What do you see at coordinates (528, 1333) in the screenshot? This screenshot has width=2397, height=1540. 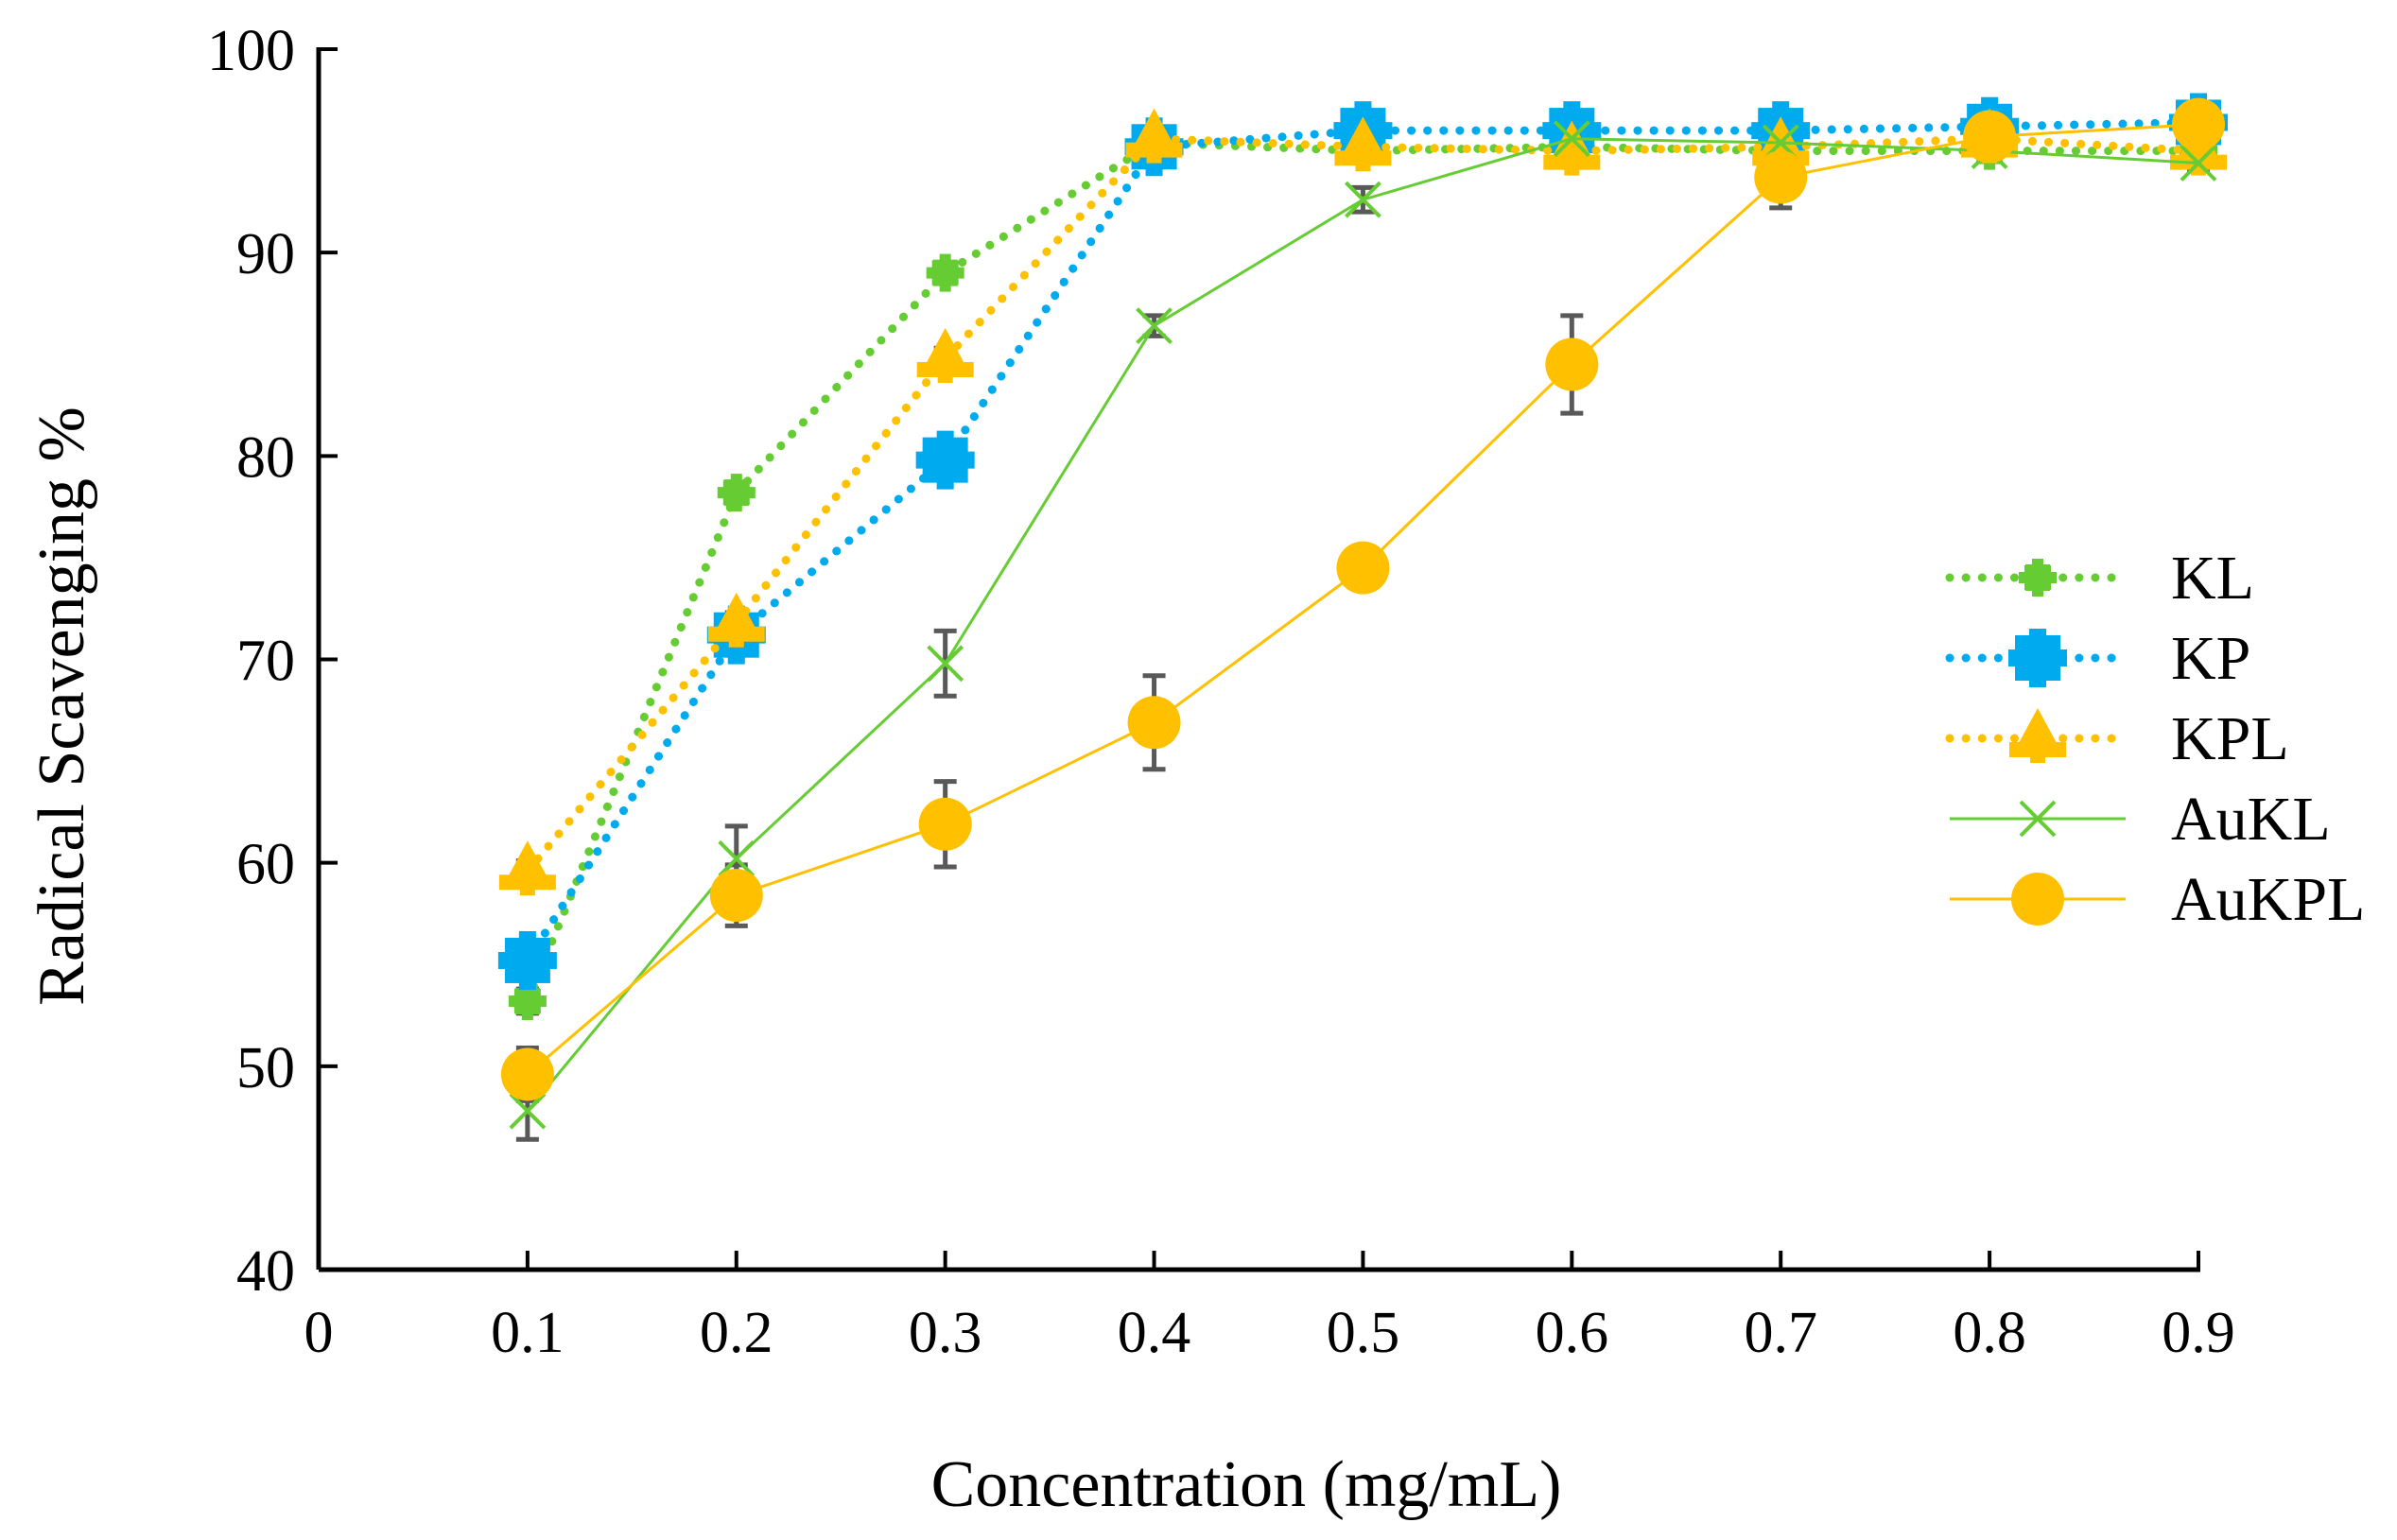 I see `x-tick-label: 0.1` at bounding box center [528, 1333].